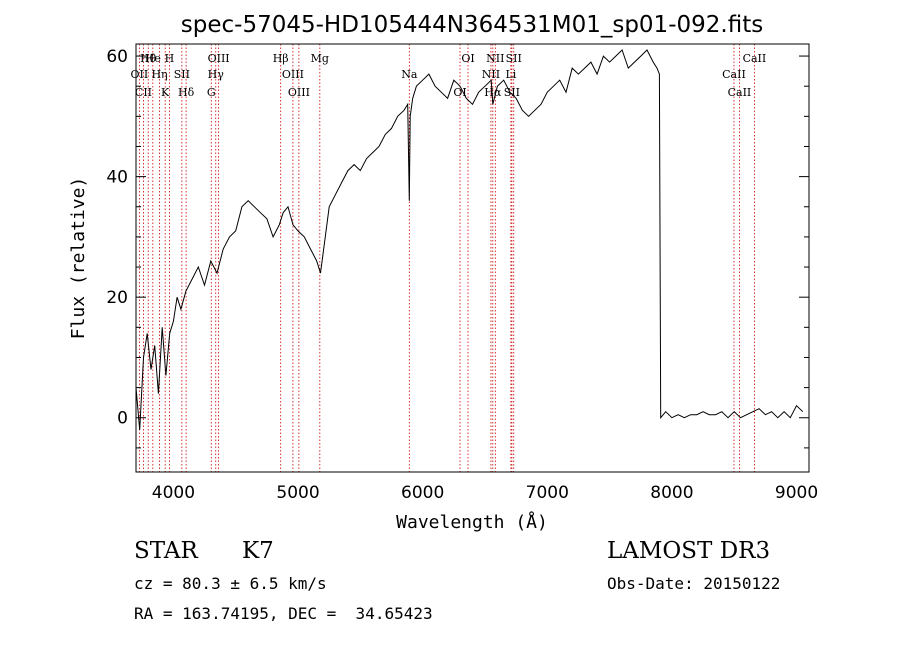 This screenshot has width=900, height=649. What do you see at coordinates (170, 58) in the screenshot?
I see `marker-label: H` at bounding box center [170, 58].